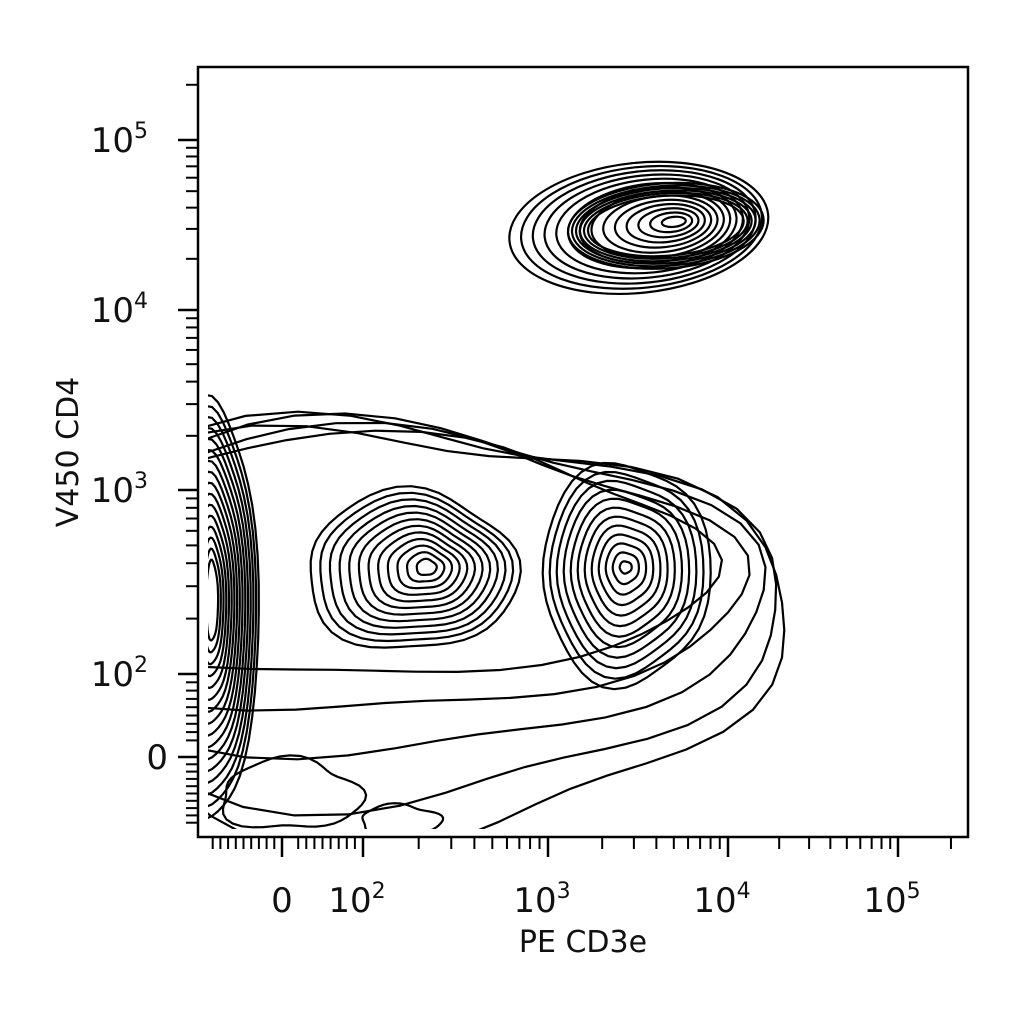  Describe the element at coordinates (721, 900) in the screenshot. I see `x-tick-label: 10⁴` at that location.